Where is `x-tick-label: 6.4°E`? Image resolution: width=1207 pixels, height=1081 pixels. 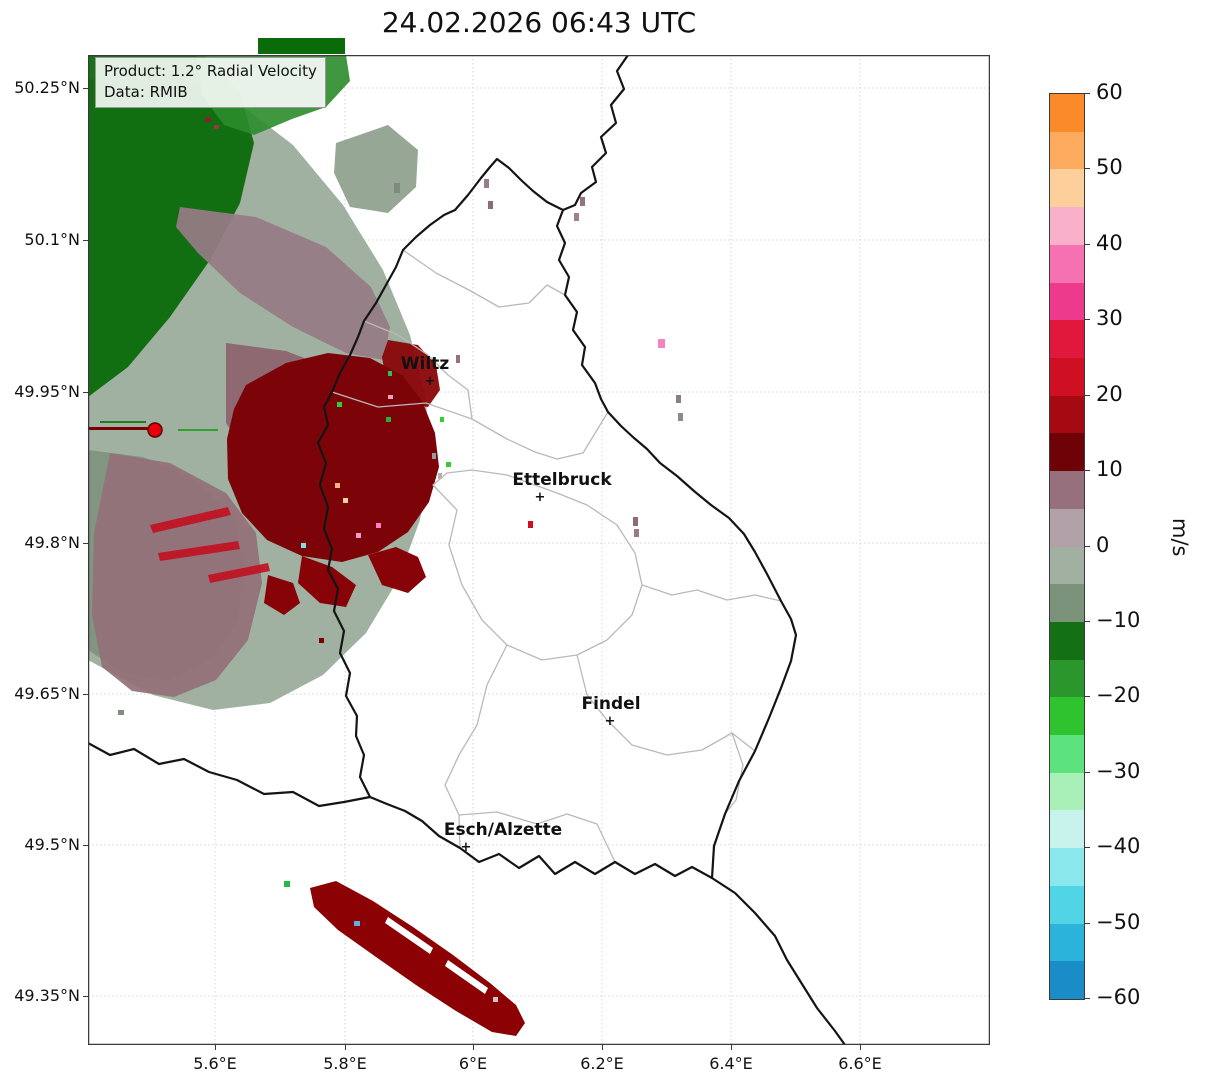
x-tick-label: 6.4°E is located at coordinates (731, 1063).